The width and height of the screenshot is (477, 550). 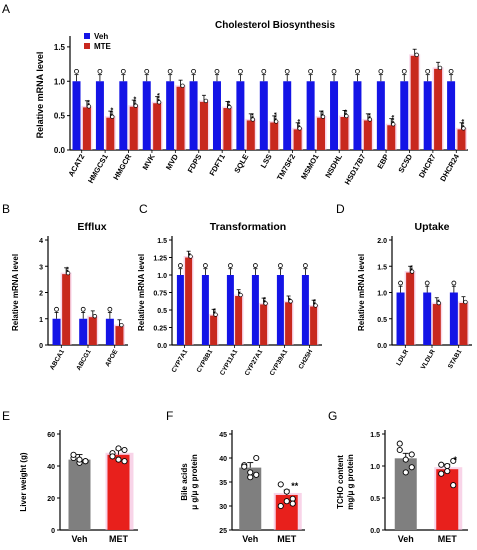 I want to click on y-tick-label: 45, so click(x=223, y=435).